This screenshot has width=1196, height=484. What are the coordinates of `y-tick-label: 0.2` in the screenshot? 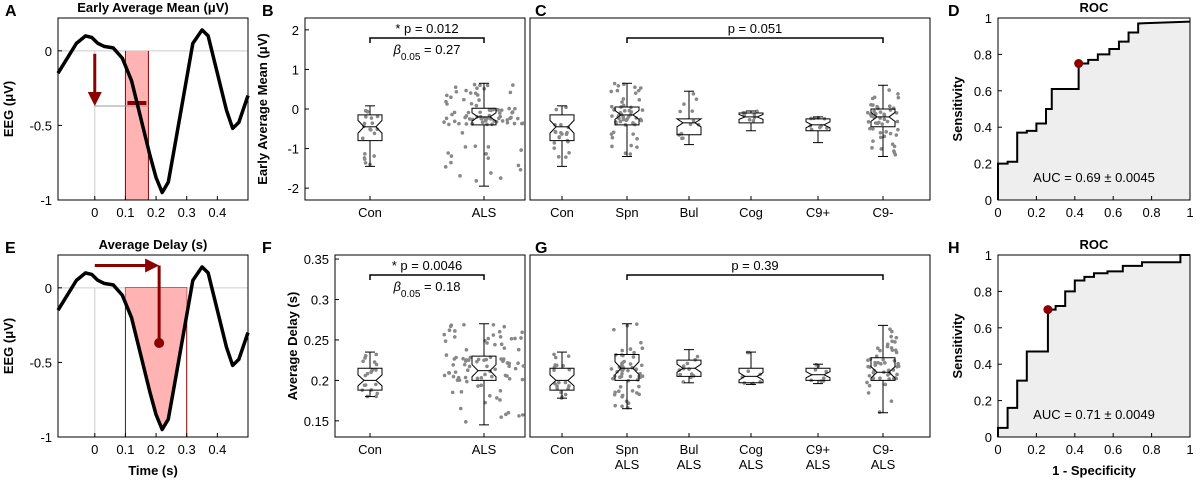 It's located at (983, 164).